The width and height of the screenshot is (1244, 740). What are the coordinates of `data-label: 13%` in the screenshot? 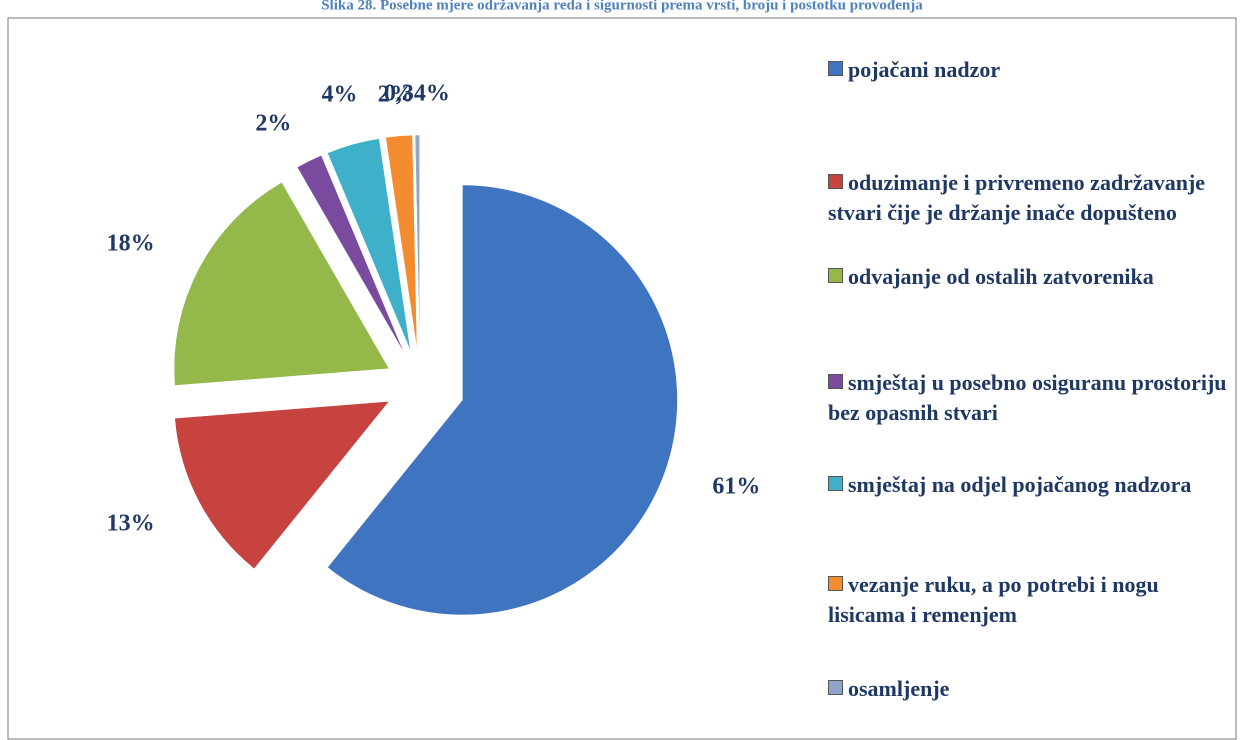 It's located at (131, 524).